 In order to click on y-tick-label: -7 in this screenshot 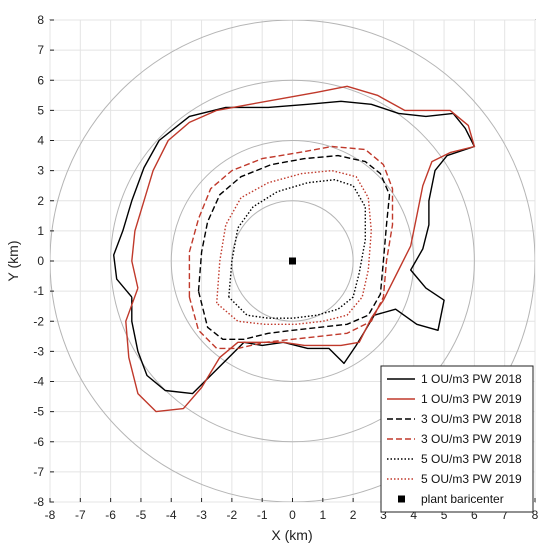, I will do `click(38, 472)`.